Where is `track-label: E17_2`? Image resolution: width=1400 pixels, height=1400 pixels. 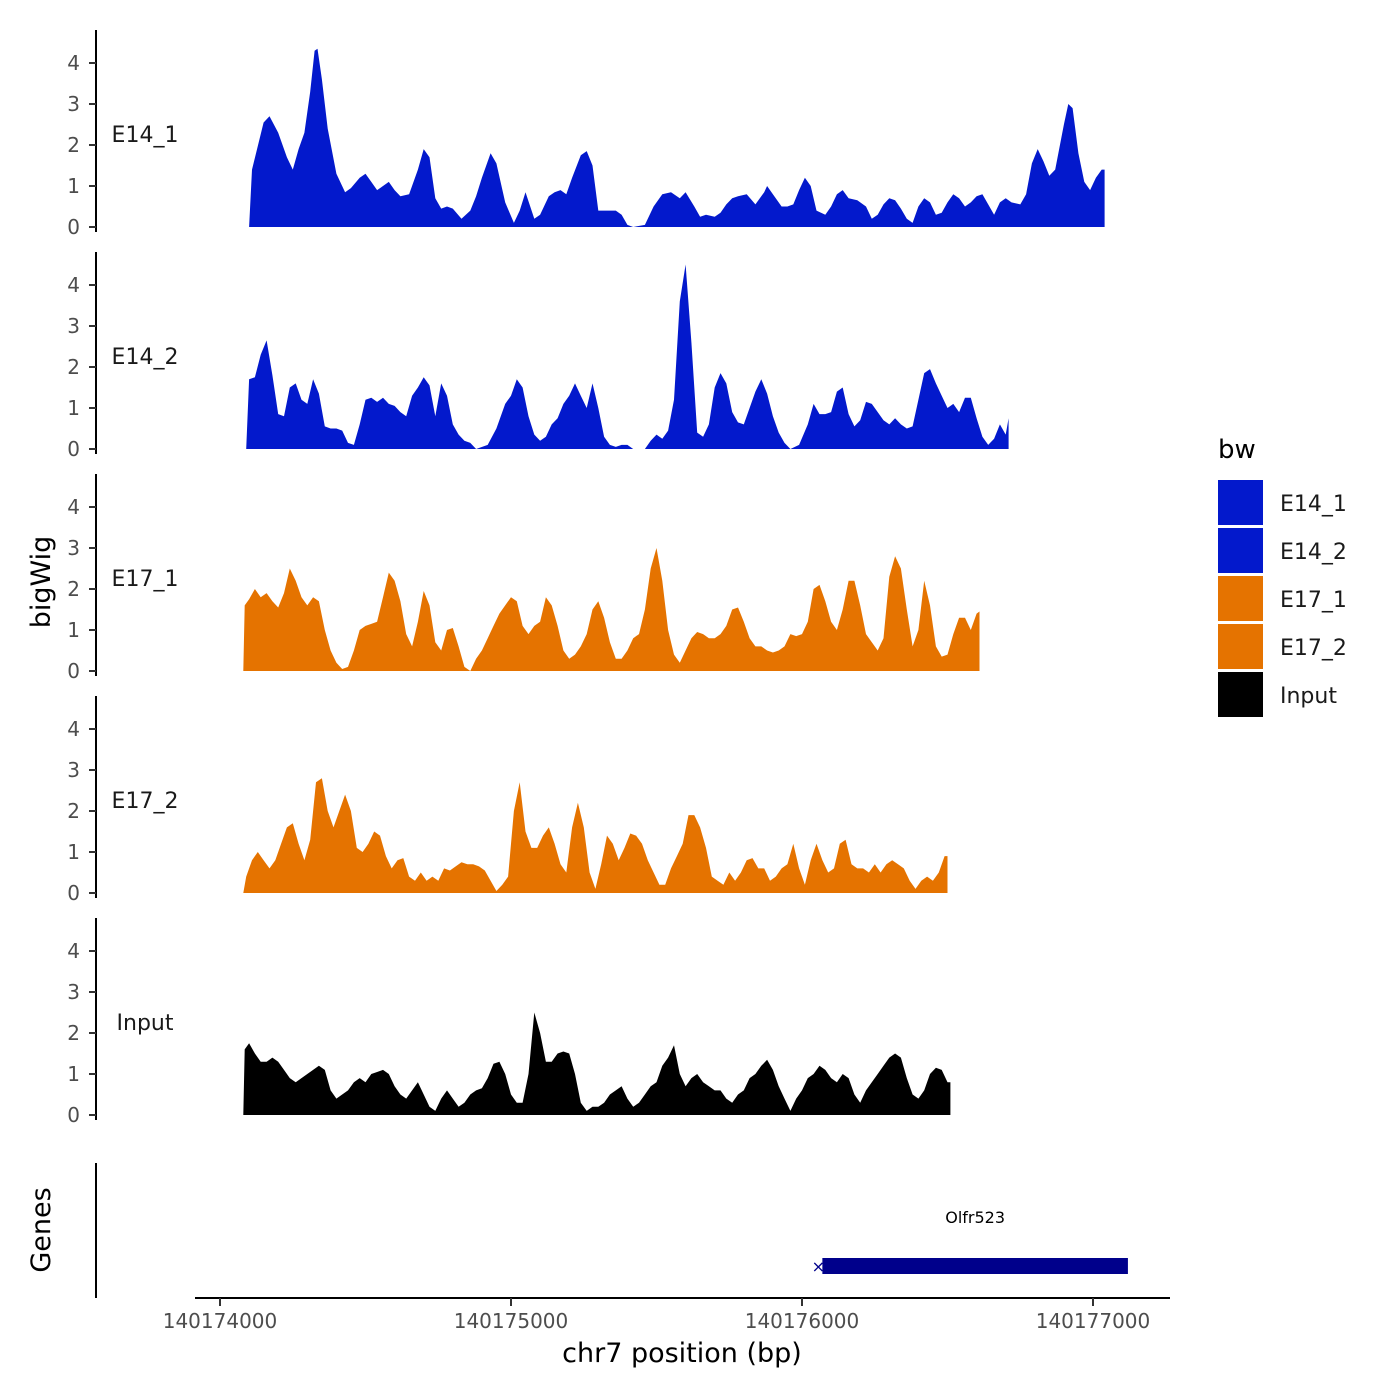
track-label: E17_2 is located at coordinates (145, 801).